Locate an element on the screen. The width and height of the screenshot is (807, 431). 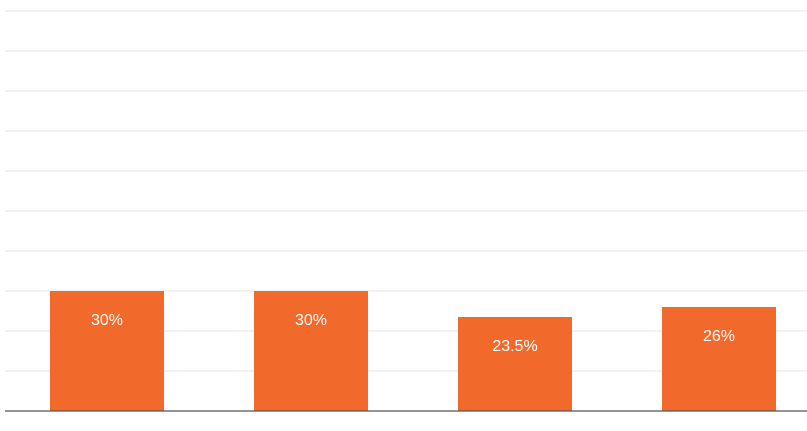
value-label: 26% is located at coordinates (719, 336).